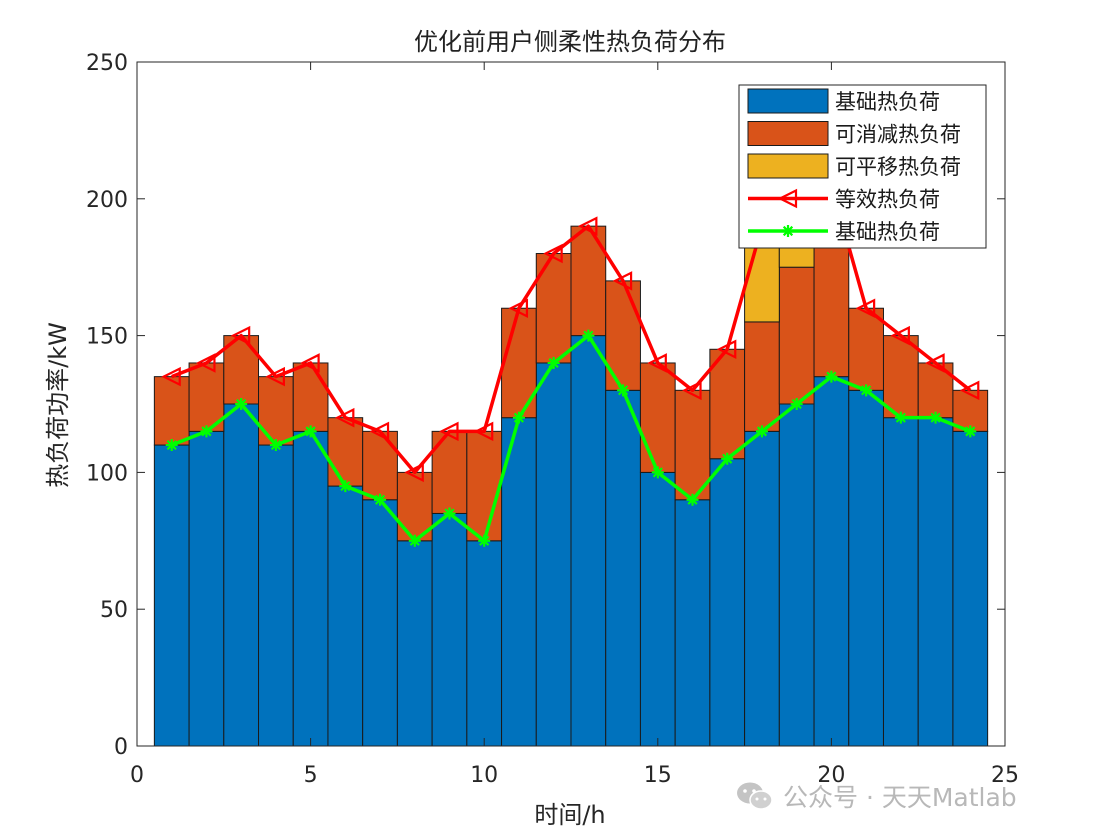  I want to click on legend-item-3: 可平移热负荷, so click(854, 166).